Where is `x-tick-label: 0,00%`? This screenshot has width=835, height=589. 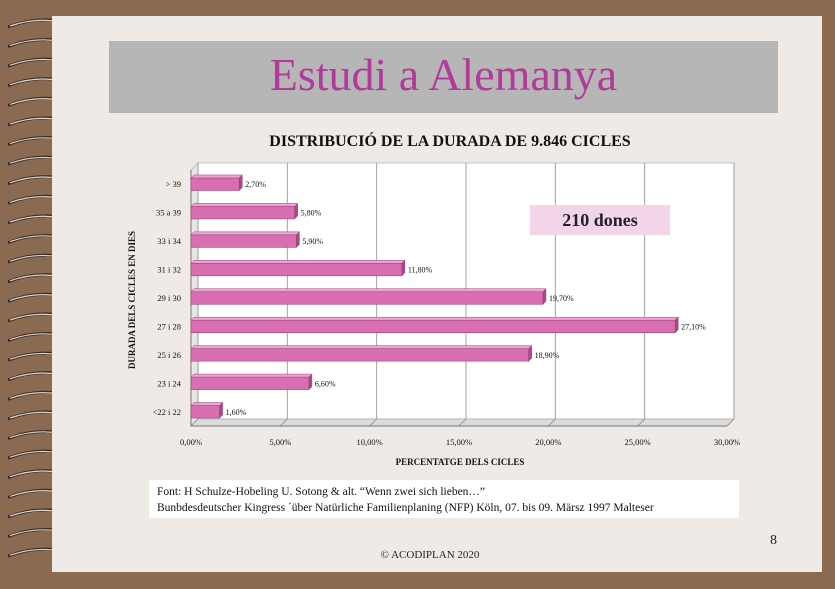
x-tick-label: 0,00% is located at coordinates (191, 442).